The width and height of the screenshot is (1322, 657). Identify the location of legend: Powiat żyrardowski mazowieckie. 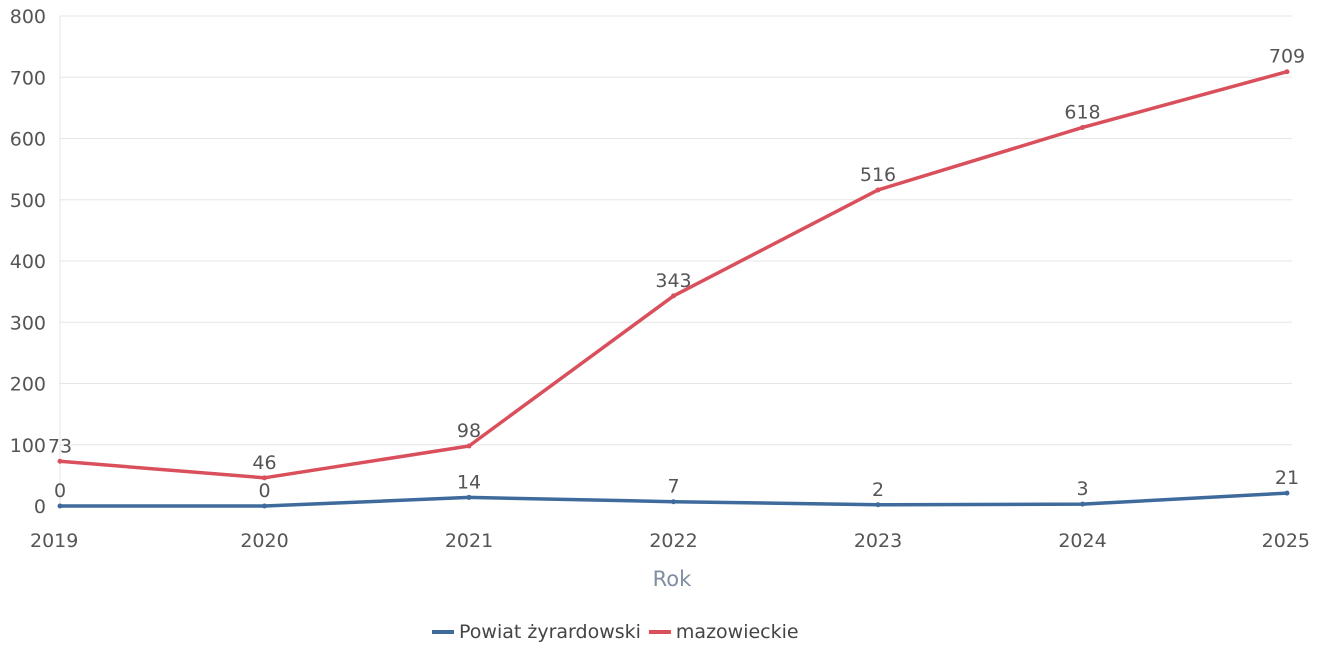
(615, 632).